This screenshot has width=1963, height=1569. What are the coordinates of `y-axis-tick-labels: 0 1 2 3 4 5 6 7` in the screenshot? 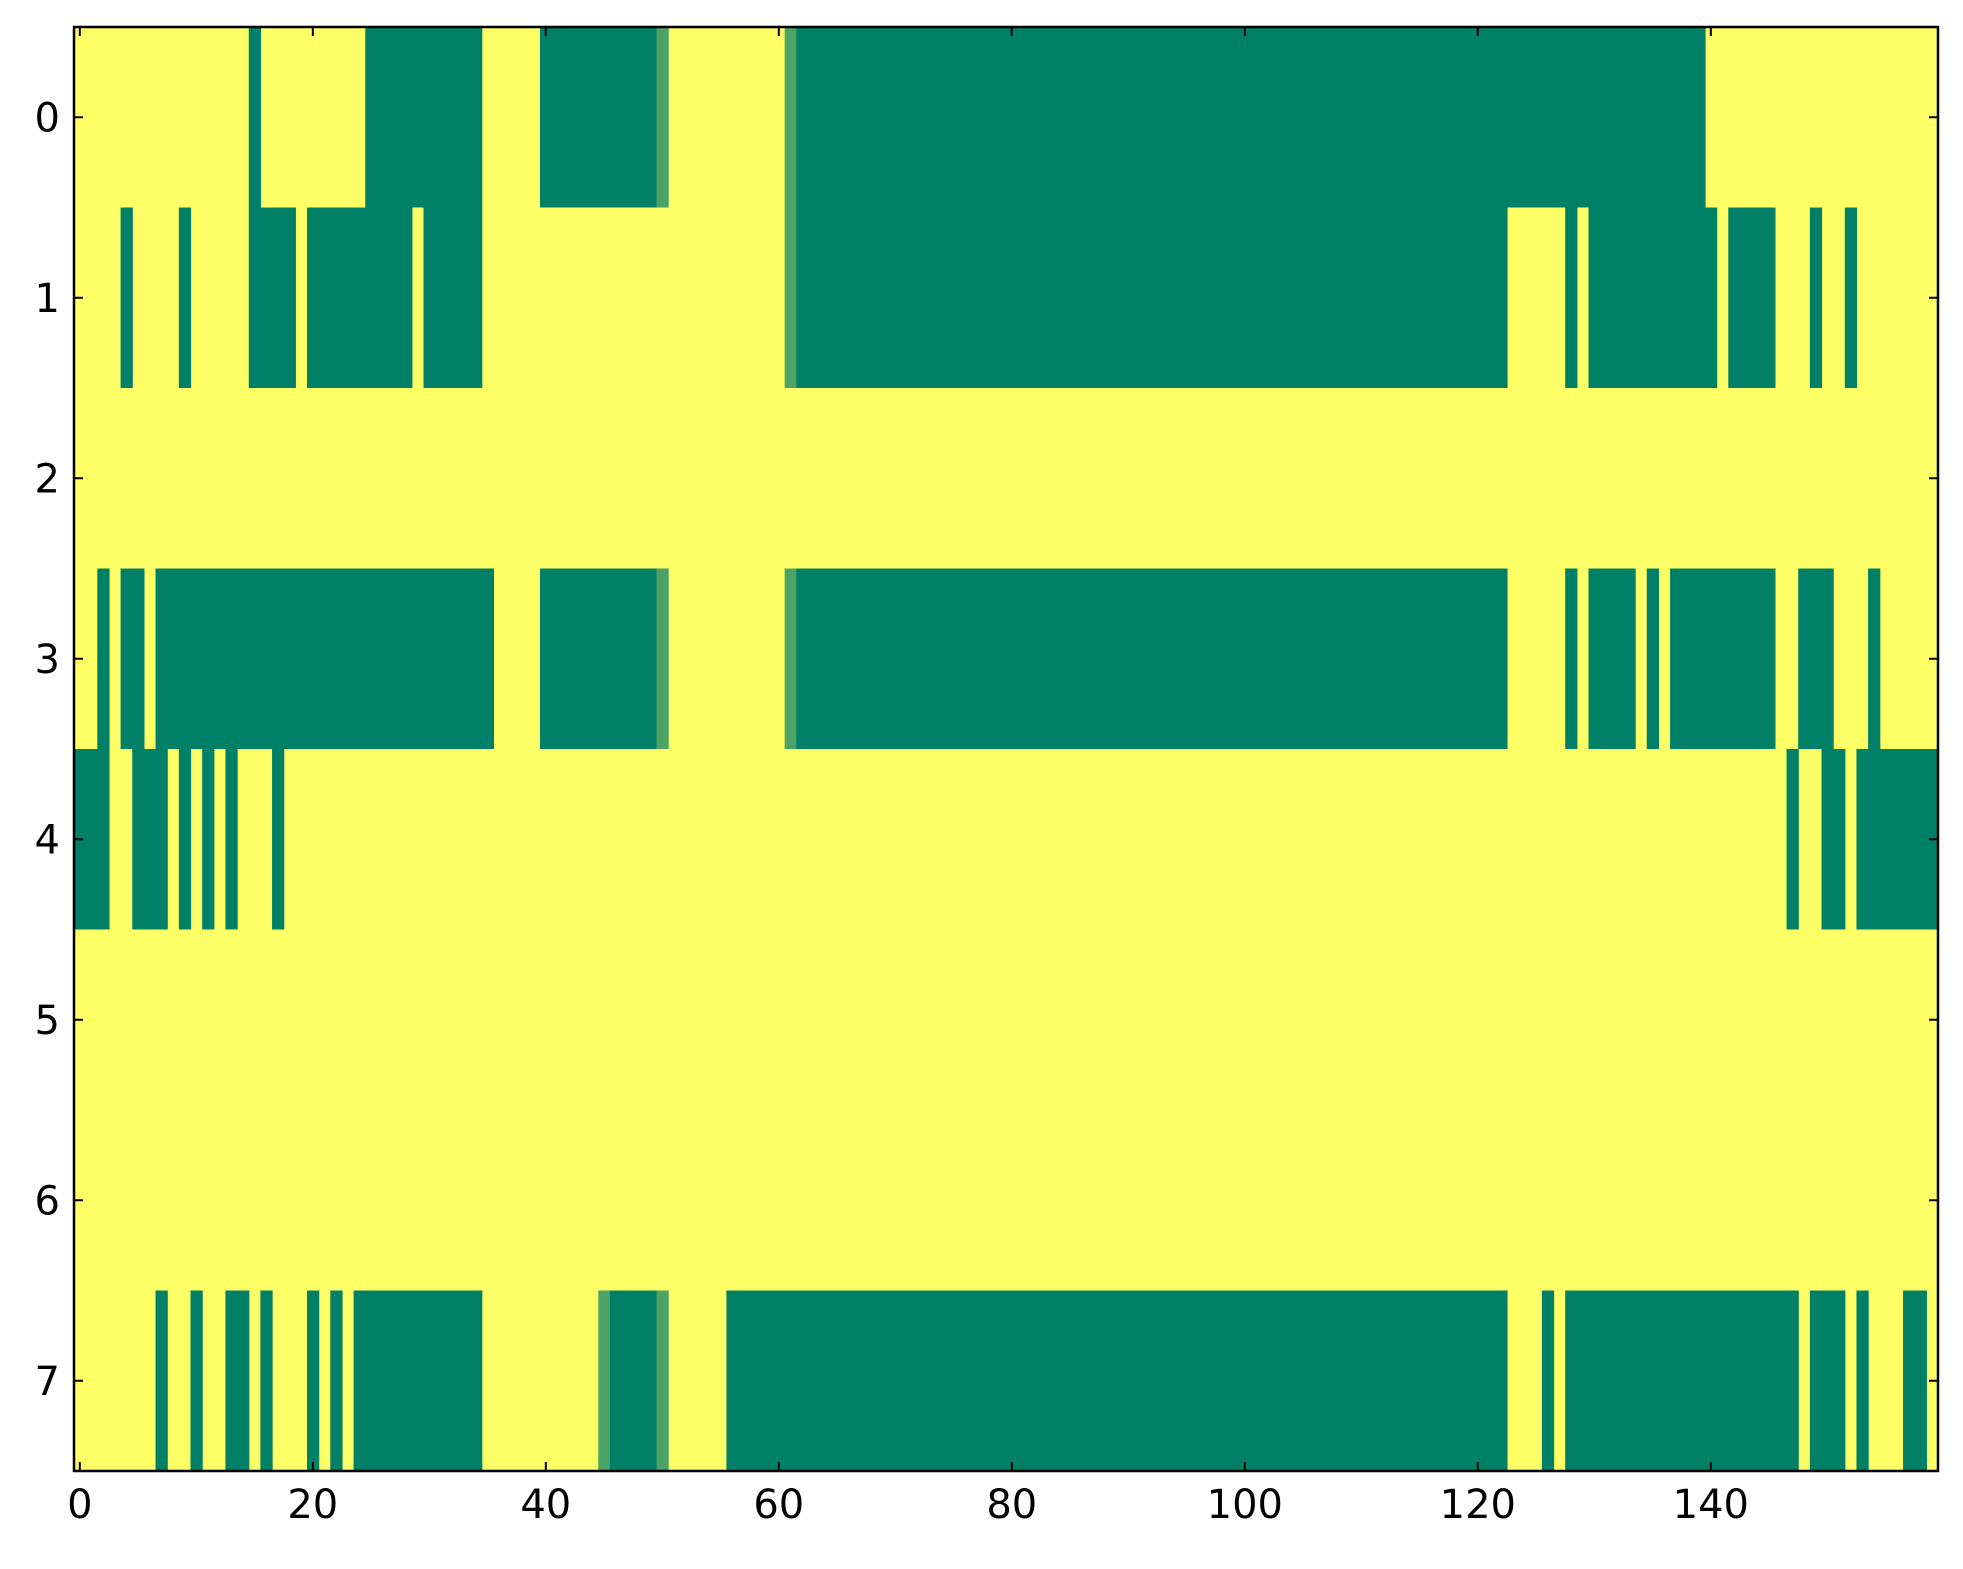 It's located at (47, 750).